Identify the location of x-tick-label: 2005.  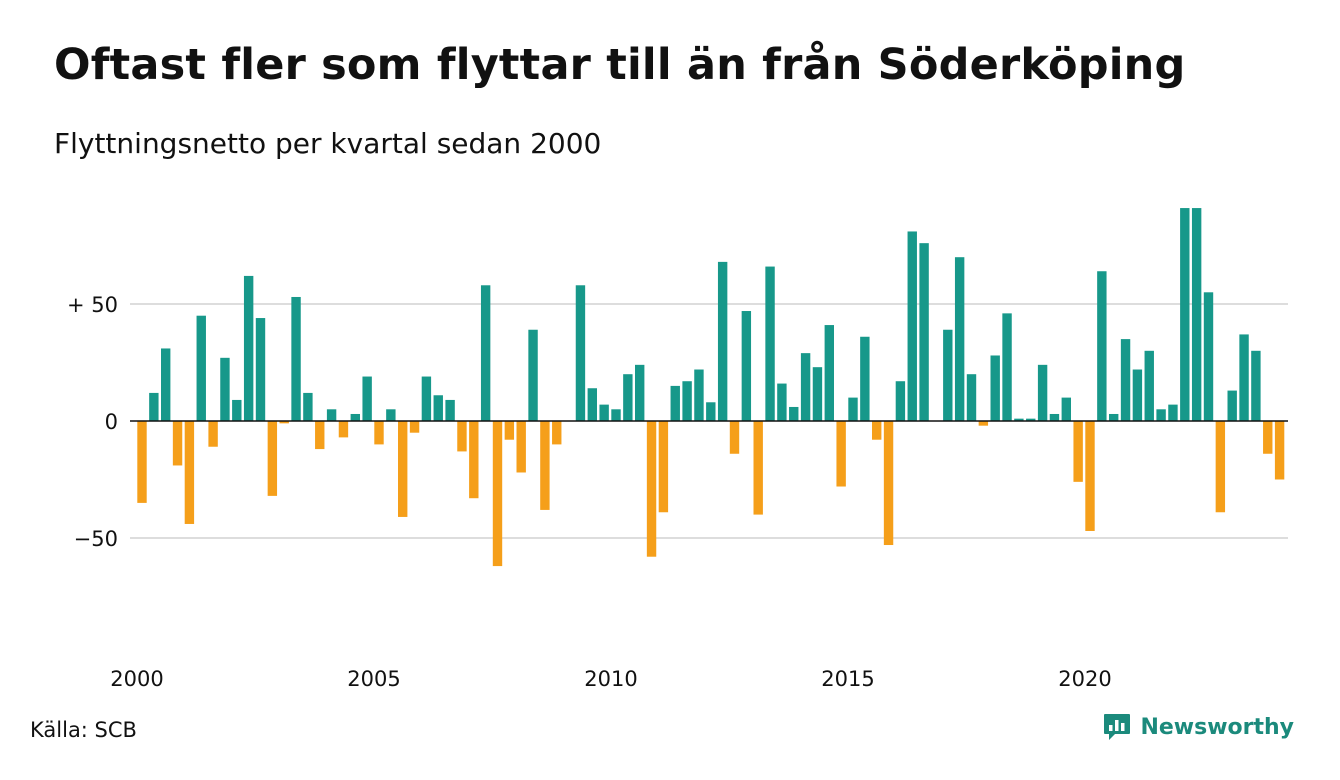
(373, 679).